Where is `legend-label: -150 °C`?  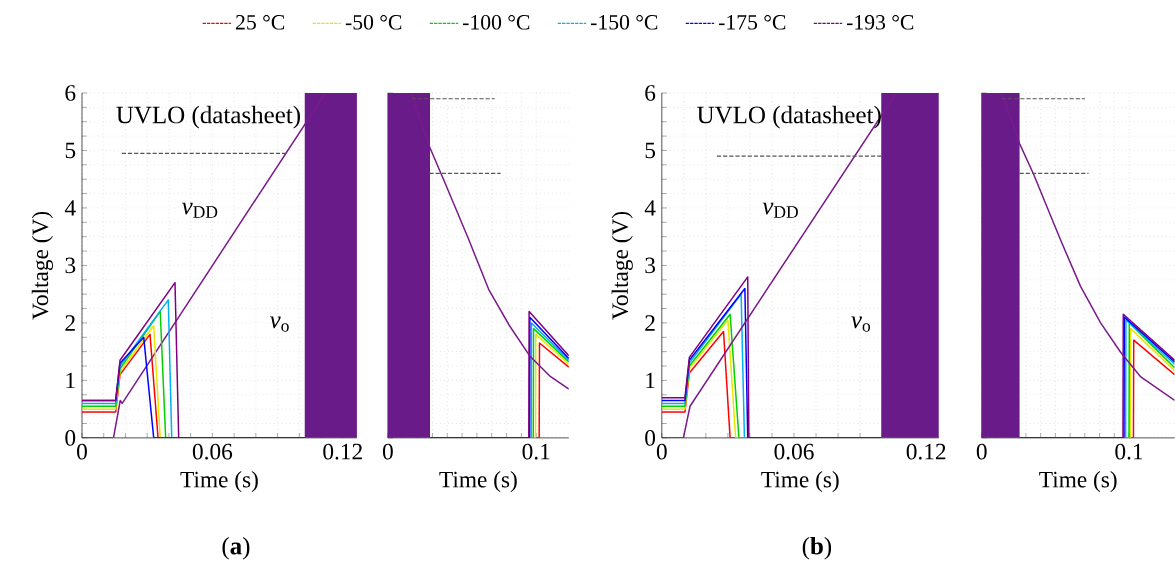 legend-label: -150 °C is located at coordinates (624, 22).